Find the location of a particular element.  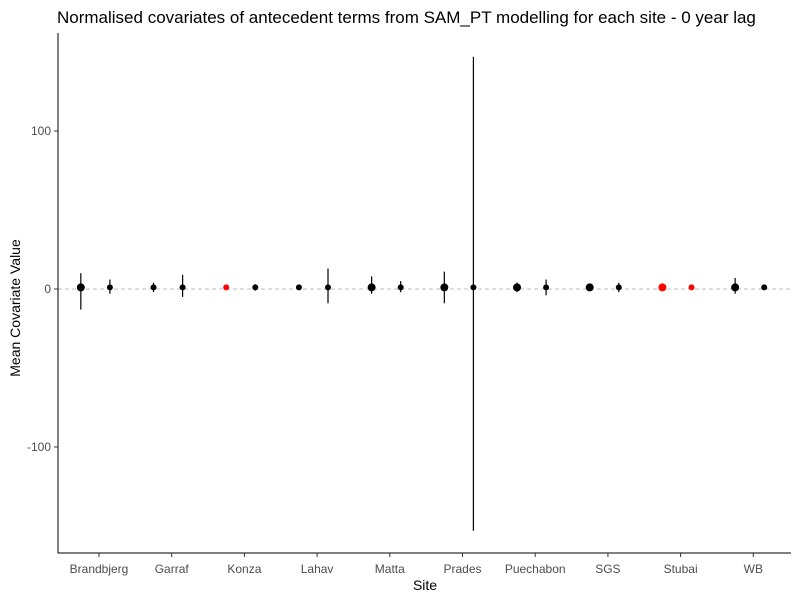

x-tick-label-prades: Prades is located at coordinates (462, 569).